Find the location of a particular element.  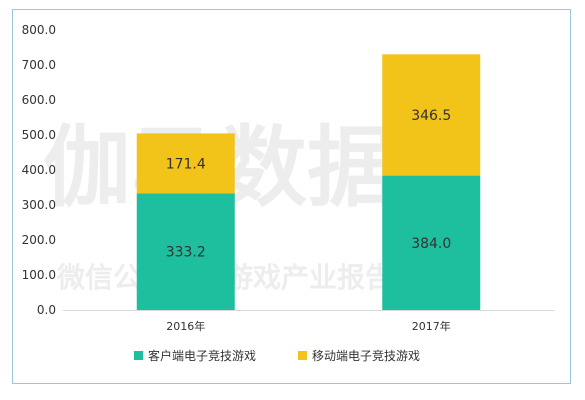

y-tick-label: 400.0 is located at coordinates (39, 170).